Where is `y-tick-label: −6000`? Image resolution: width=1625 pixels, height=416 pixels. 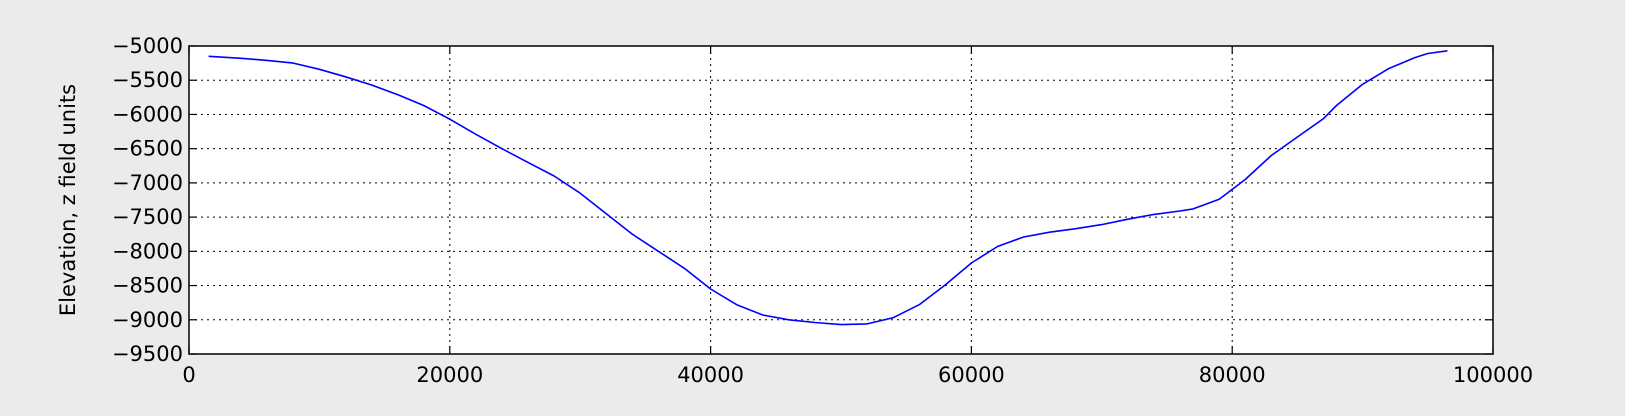
y-tick-label: −6000 is located at coordinates (147, 114).